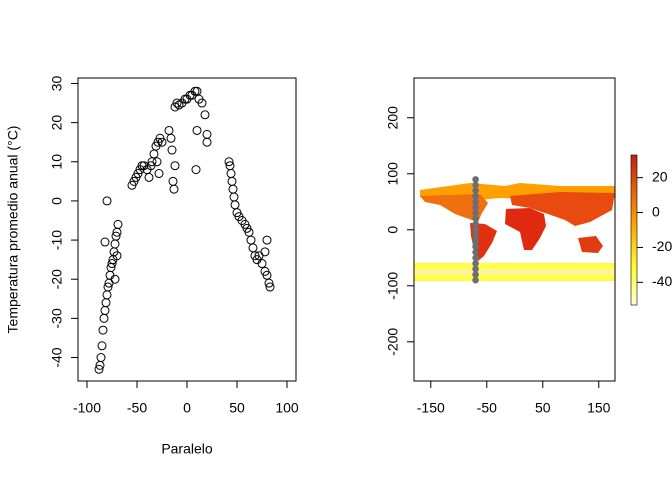 The width and height of the screenshot is (672, 480). I want to click on x-tick-label: 100, so click(287, 408).